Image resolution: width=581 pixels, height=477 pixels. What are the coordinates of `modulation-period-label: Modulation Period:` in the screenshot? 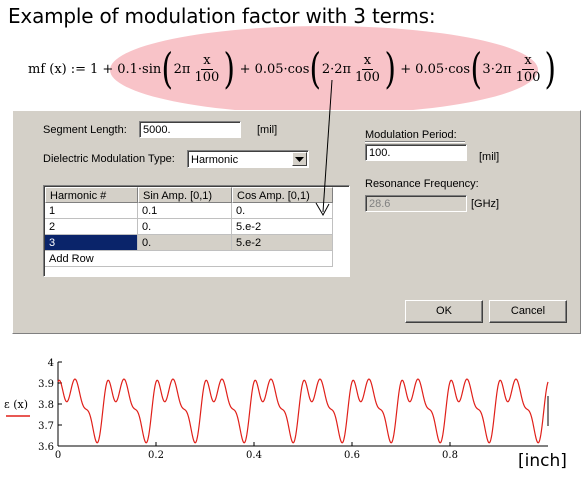 It's located at (411, 135).